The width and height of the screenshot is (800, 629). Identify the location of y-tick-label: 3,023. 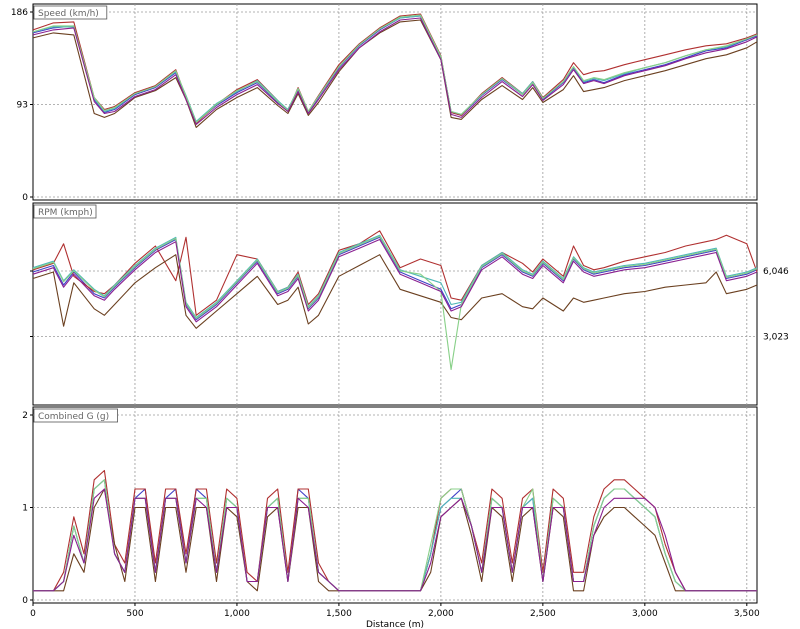
(776, 338).